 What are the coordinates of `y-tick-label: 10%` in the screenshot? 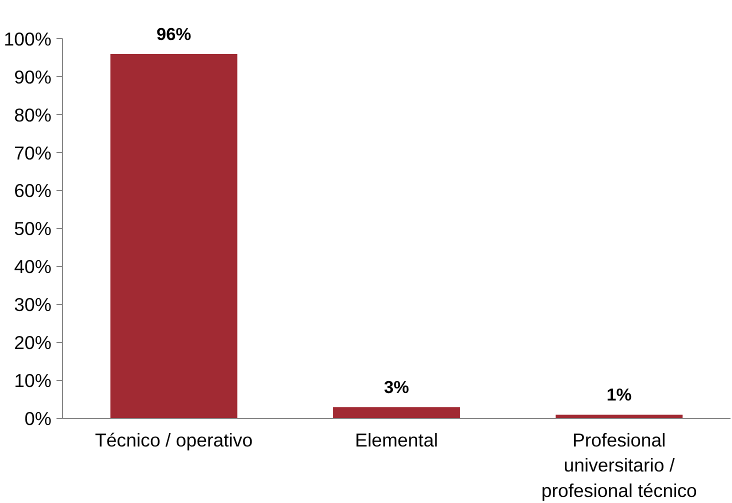 It's located at (33, 381).